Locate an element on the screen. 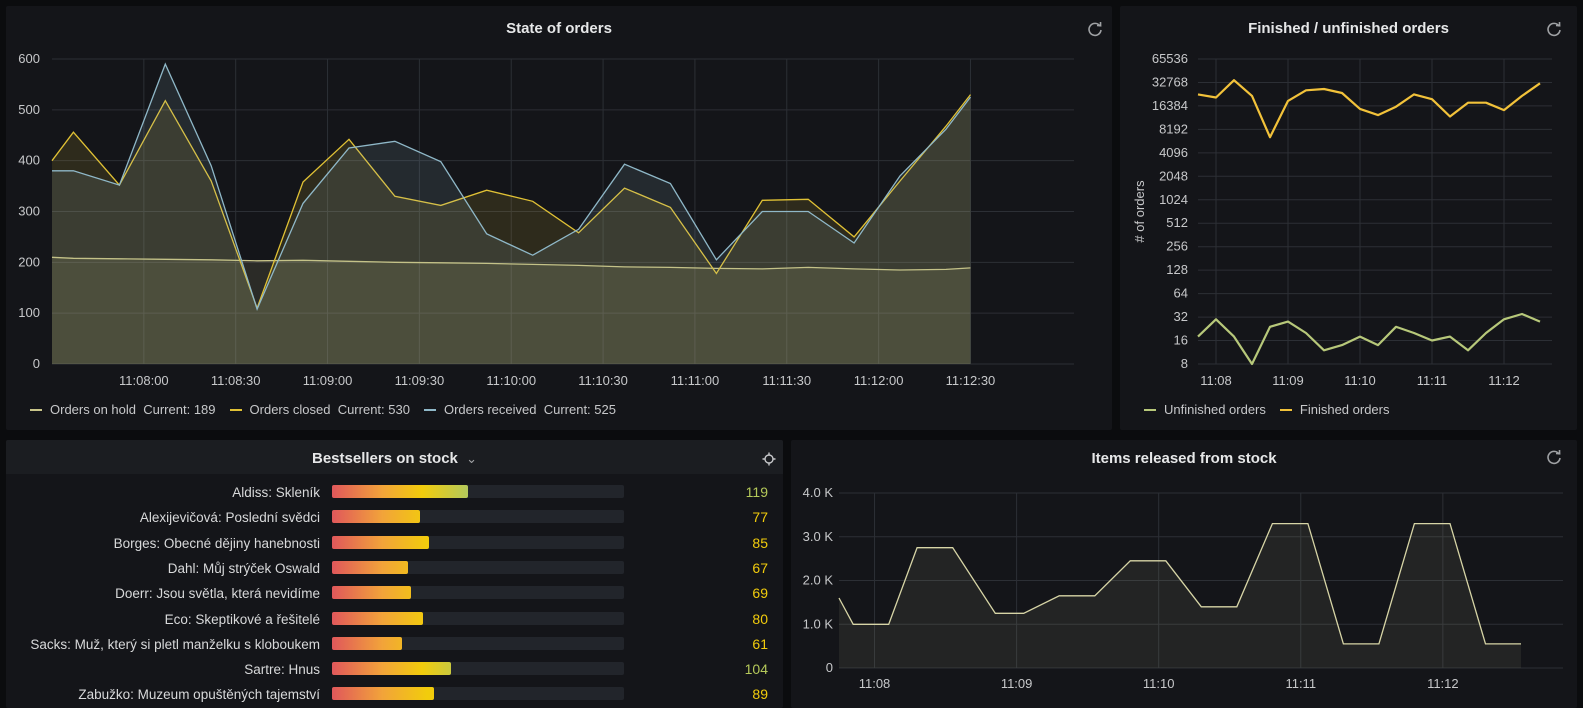 The width and height of the screenshot is (1583, 708). y-tick-label: 3.0 K is located at coordinates (818, 536).